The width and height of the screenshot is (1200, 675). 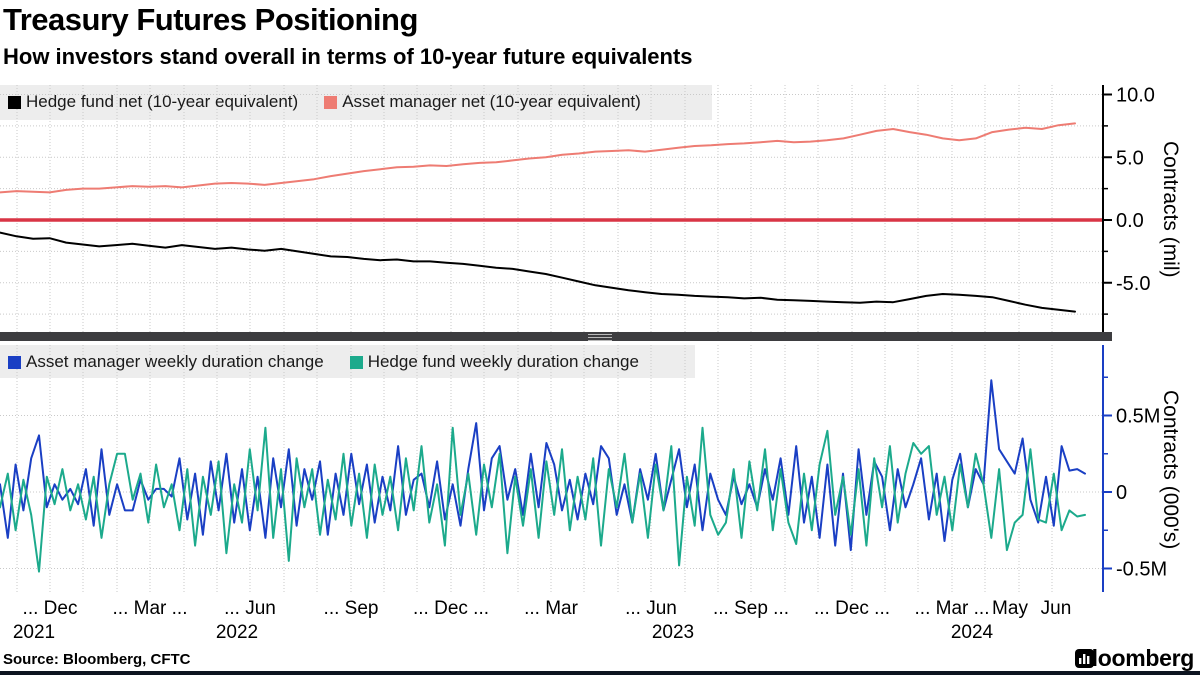 I want to click on svg-text: 0.0, so click(x=1130, y=221).